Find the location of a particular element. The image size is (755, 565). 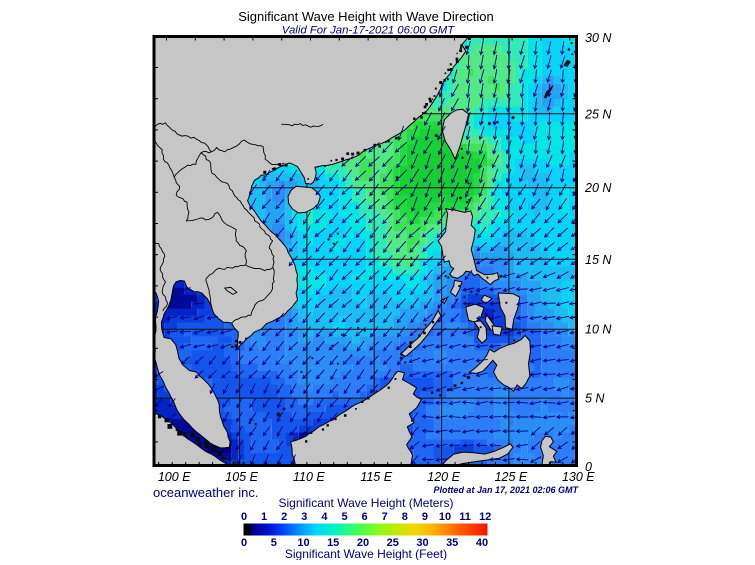

svg-text: 5 N is located at coordinates (595, 399).